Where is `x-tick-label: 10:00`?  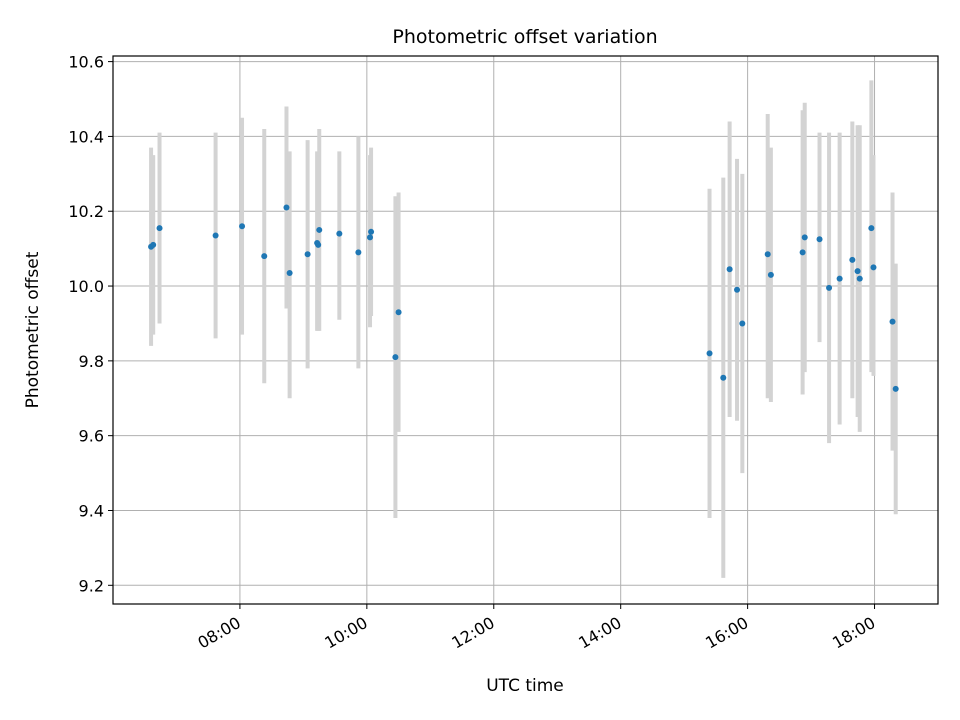
x-tick-label: 10:00 is located at coordinates (345, 633).